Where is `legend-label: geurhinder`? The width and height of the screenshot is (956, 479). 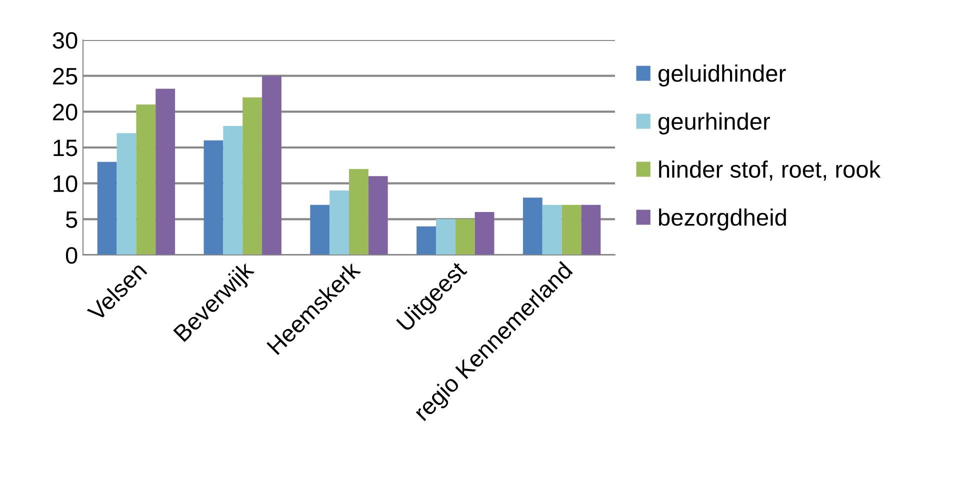 legend-label: geurhinder is located at coordinates (714, 123).